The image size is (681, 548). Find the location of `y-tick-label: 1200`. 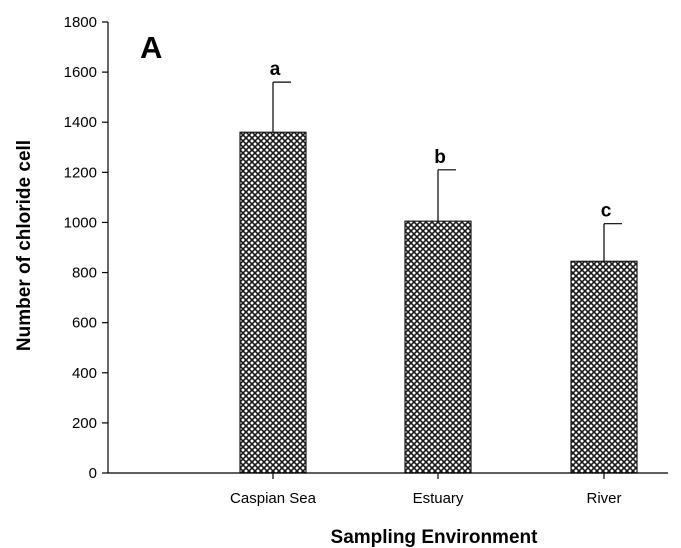

y-tick-label: 1200 is located at coordinates (80, 172).